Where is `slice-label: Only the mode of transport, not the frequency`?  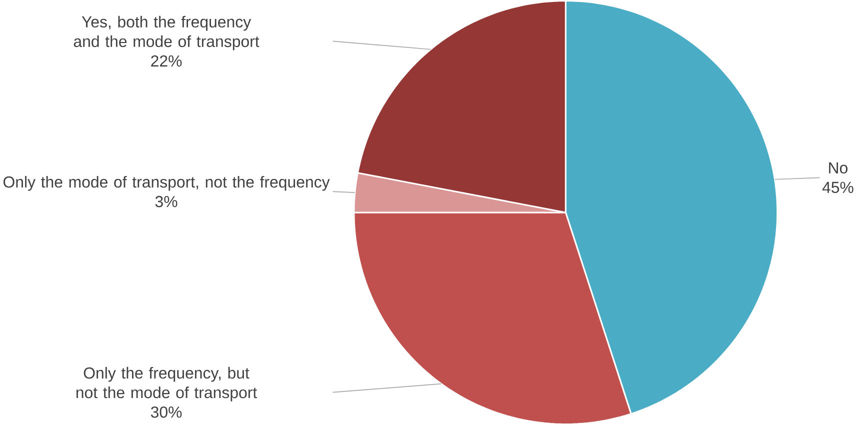 slice-label: Only the mode of transport, not the frequency is located at coordinates (166, 183).